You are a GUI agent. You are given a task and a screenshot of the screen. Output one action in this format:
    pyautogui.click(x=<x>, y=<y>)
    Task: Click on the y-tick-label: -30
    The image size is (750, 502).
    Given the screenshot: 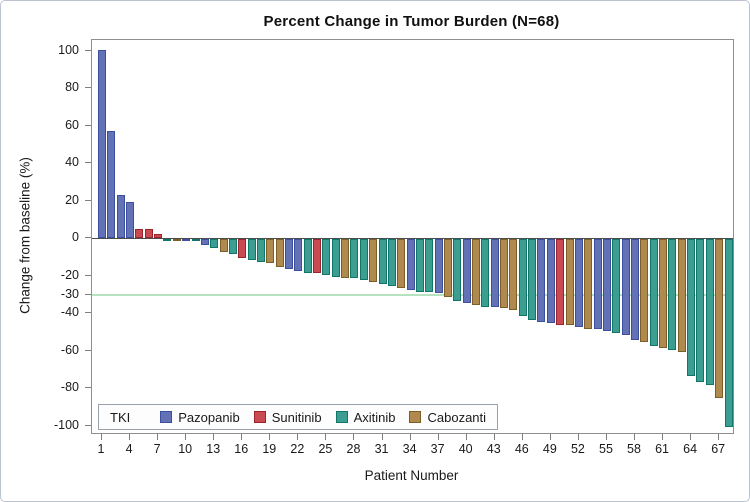 What is the action you would take?
    pyautogui.click(x=69, y=293)
    